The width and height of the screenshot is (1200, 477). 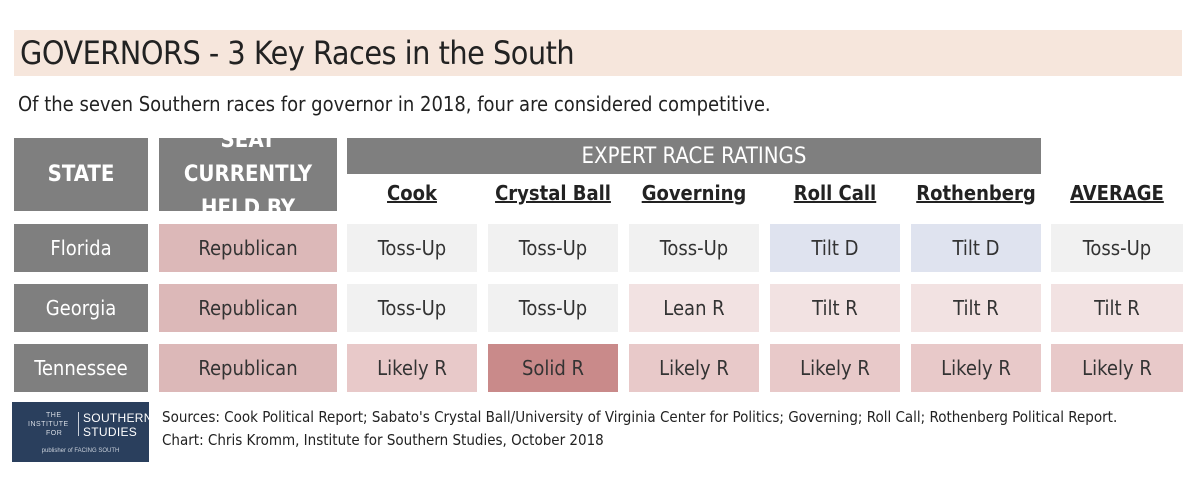 I want to click on seat-cell-florida: Republican, so click(x=248, y=248).